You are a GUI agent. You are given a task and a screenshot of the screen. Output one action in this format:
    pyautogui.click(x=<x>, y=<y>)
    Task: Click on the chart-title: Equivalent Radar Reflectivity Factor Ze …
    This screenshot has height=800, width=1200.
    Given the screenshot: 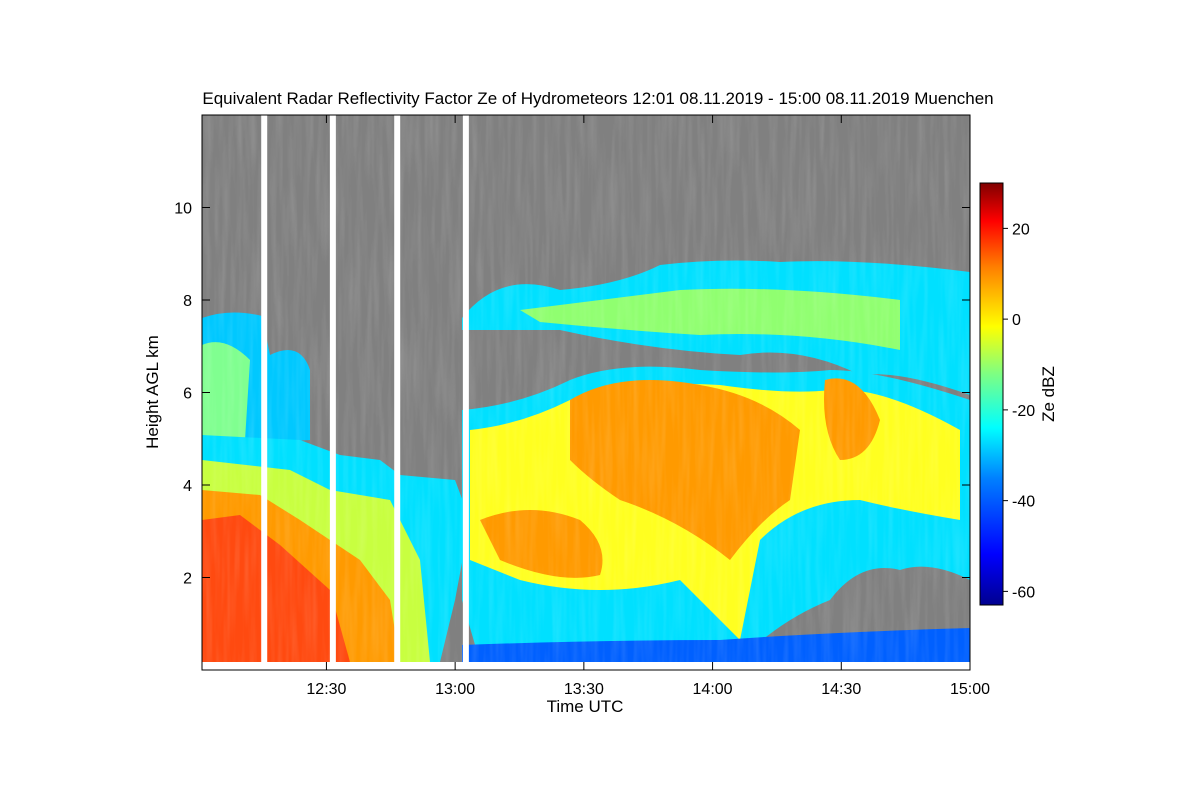 What is the action you would take?
    pyautogui.click(x=597, y=98)
    